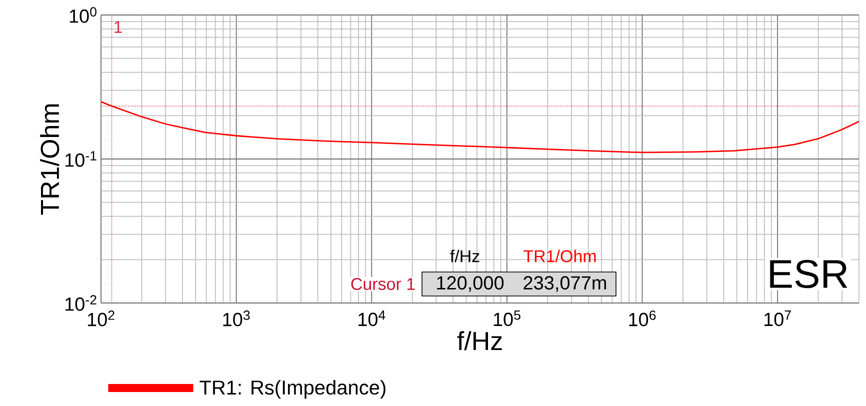 The image size is (866, 406). Describe the element at coordinates (83, 15) in the screenshot. I see `y-tick-label: 10$^{0}$` at that location.